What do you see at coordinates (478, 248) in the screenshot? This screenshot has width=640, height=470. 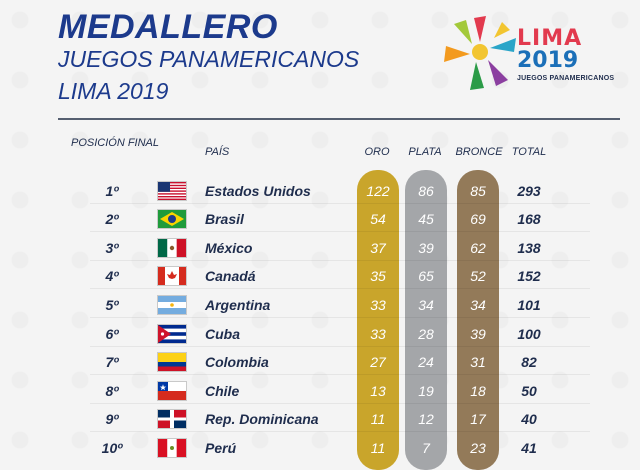 I see `bronze-count-cell: 62` at bounding box center [478, 248].